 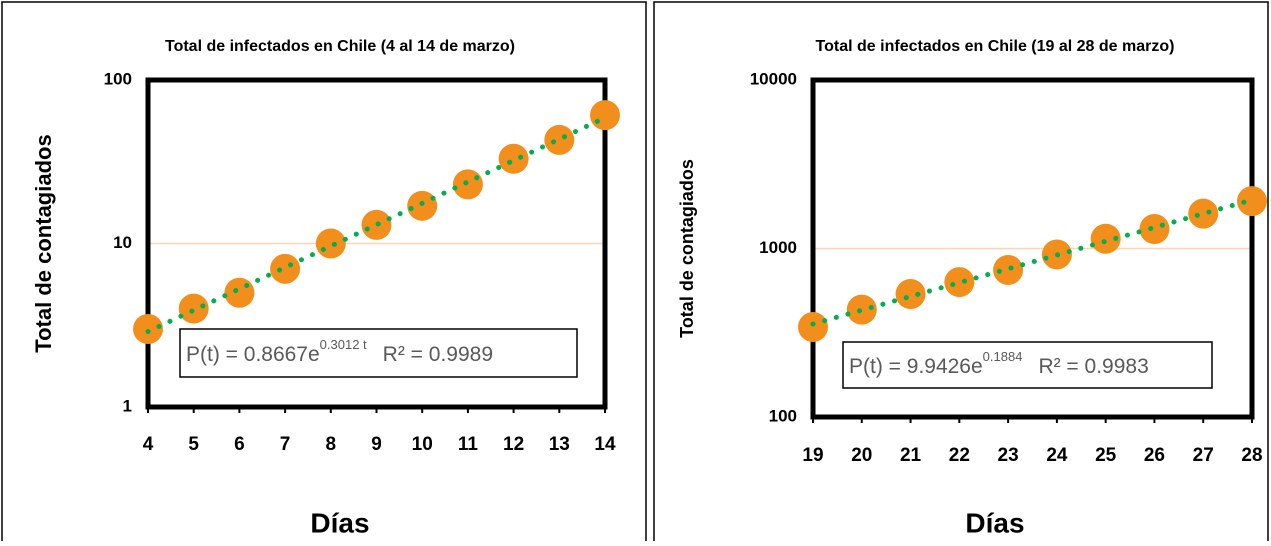 I want to click on equation-exponent: 0.1884, so click(x=1003, y=356).